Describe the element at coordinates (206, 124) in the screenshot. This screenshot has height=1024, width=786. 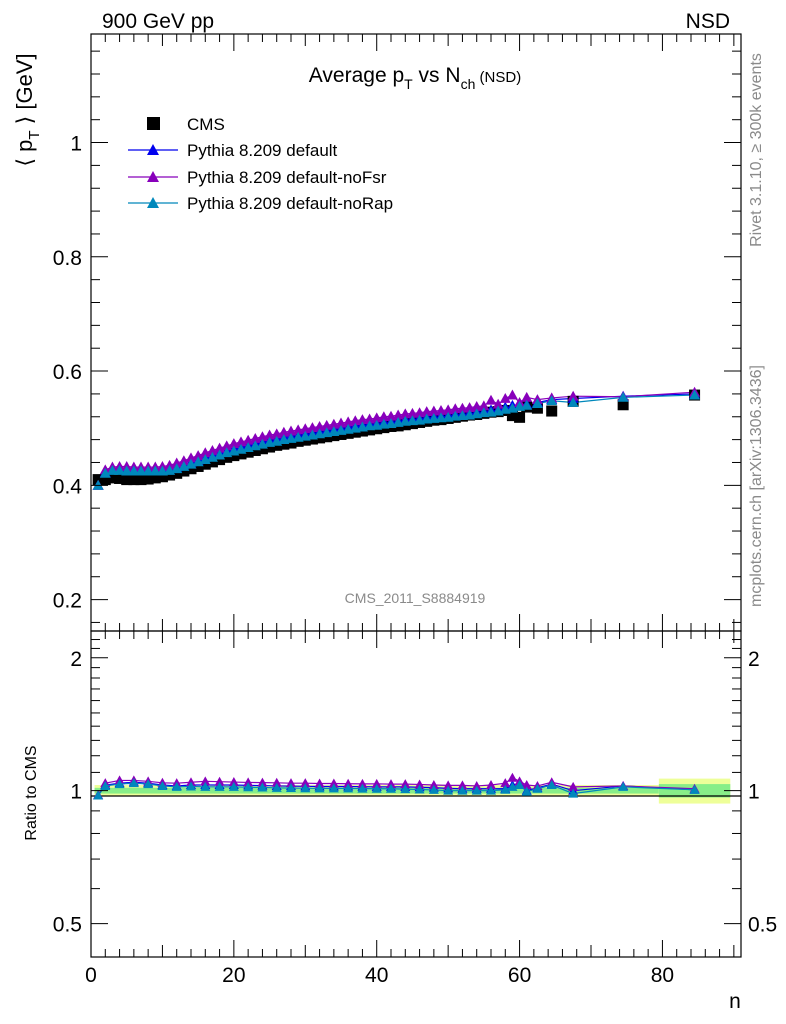
I see `legend-cms-label: CMS` at that location.